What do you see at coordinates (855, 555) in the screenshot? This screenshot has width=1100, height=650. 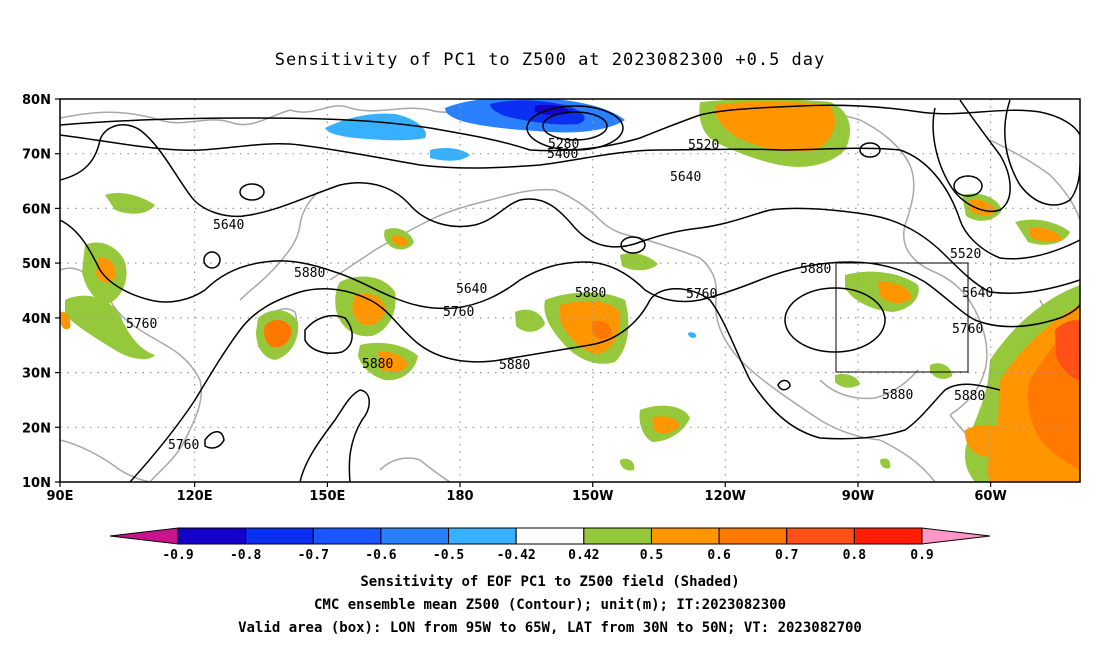 I see `colorbar-label: 0.8` at bounding box center [855, 555].